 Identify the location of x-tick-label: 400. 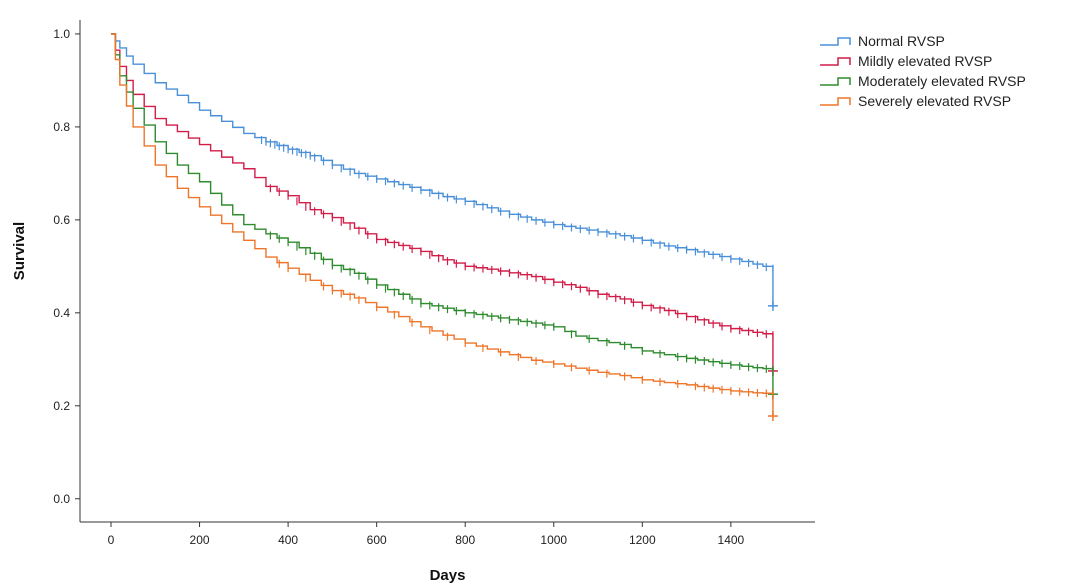
(288, 540).